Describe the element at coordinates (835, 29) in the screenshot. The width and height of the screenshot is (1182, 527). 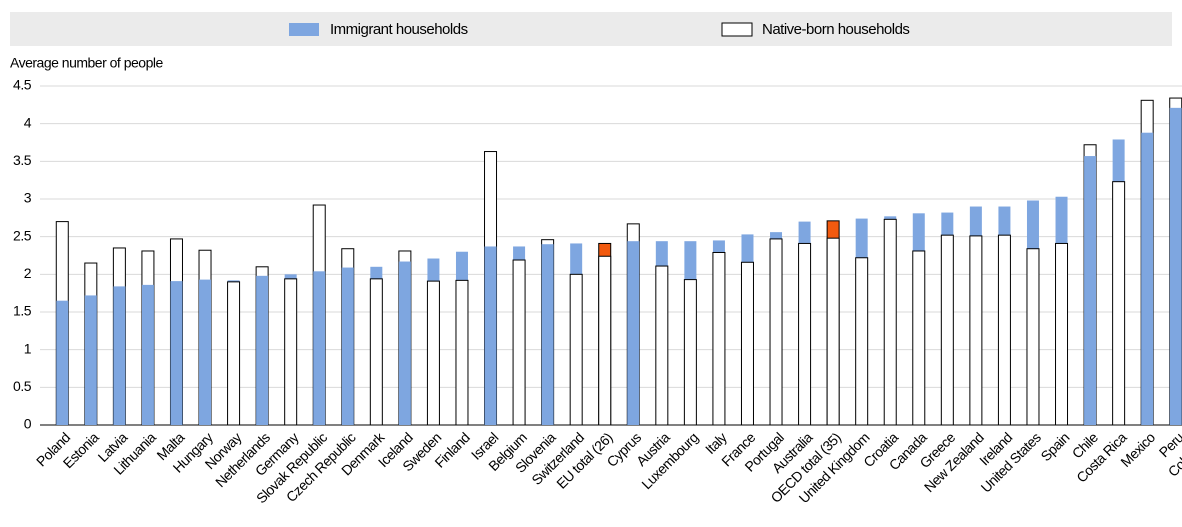
I see `legend-label: Native-born households` at that location.